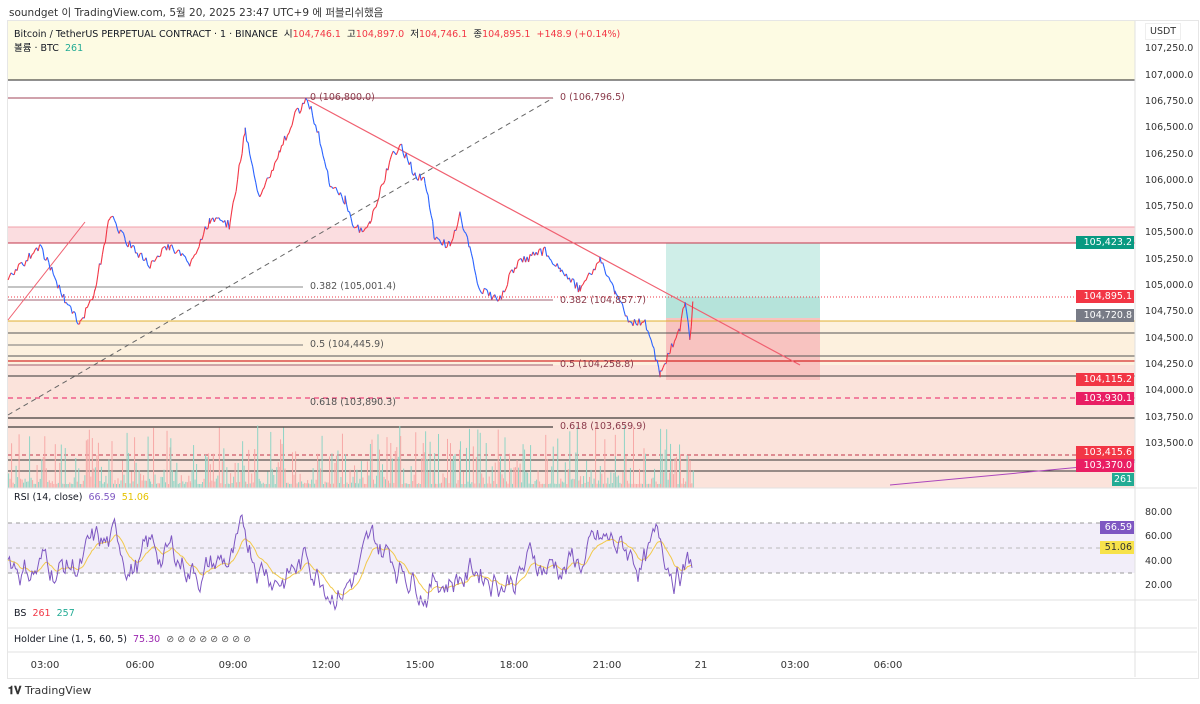 The height and width of the screenshot is (704, 1200). What do you see at coordinates (506, 34) in the screenshot?
I see `close-value: 104,895.1` at bounding box center [506, 34].